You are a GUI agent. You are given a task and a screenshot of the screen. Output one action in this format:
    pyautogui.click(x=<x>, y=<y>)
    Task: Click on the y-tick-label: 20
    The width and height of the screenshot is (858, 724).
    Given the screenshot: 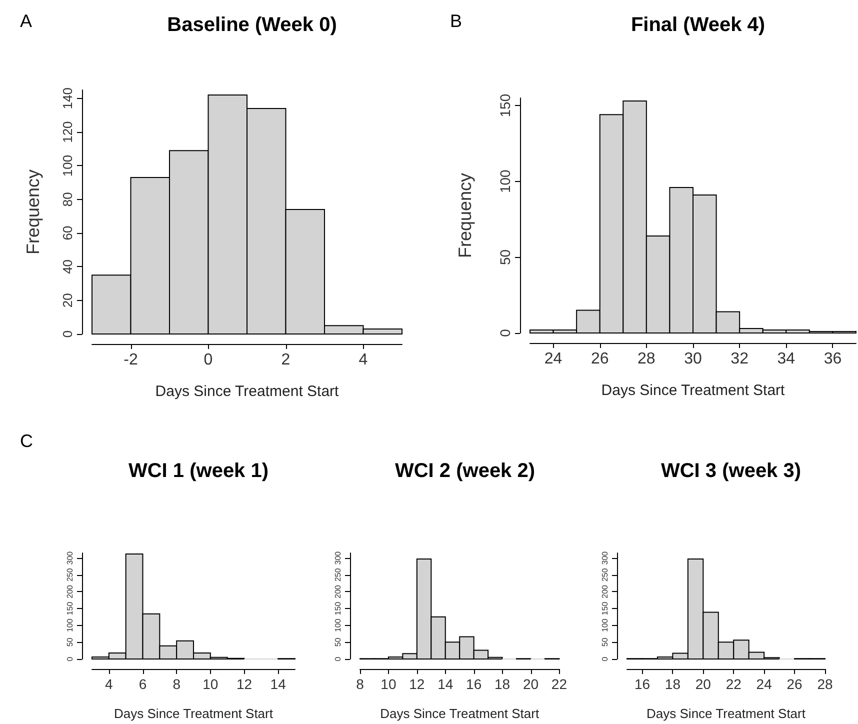 What is the action you would take?
    pyautogui.click(x=67, y=300)
    